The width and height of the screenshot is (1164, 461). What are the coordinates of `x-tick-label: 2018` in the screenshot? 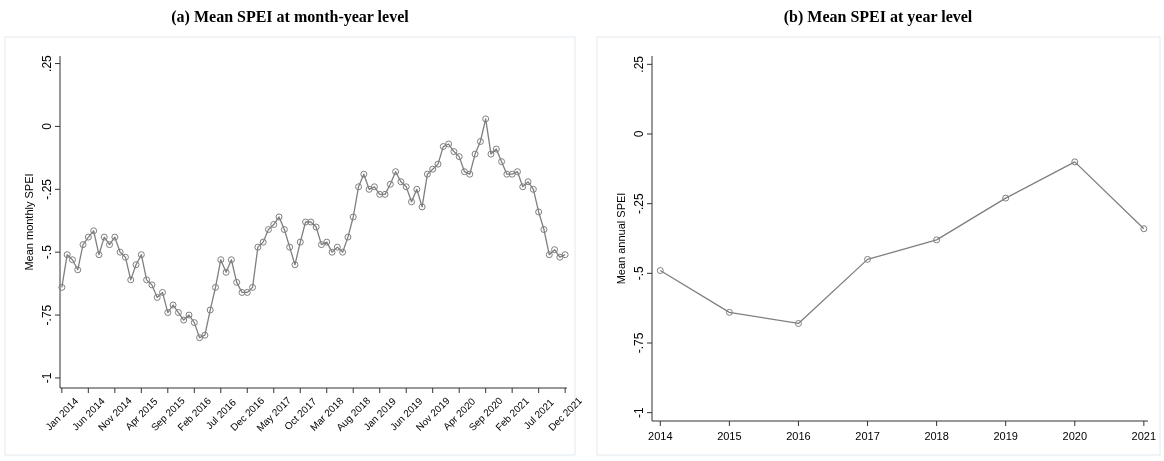 It's located at (936, 436).